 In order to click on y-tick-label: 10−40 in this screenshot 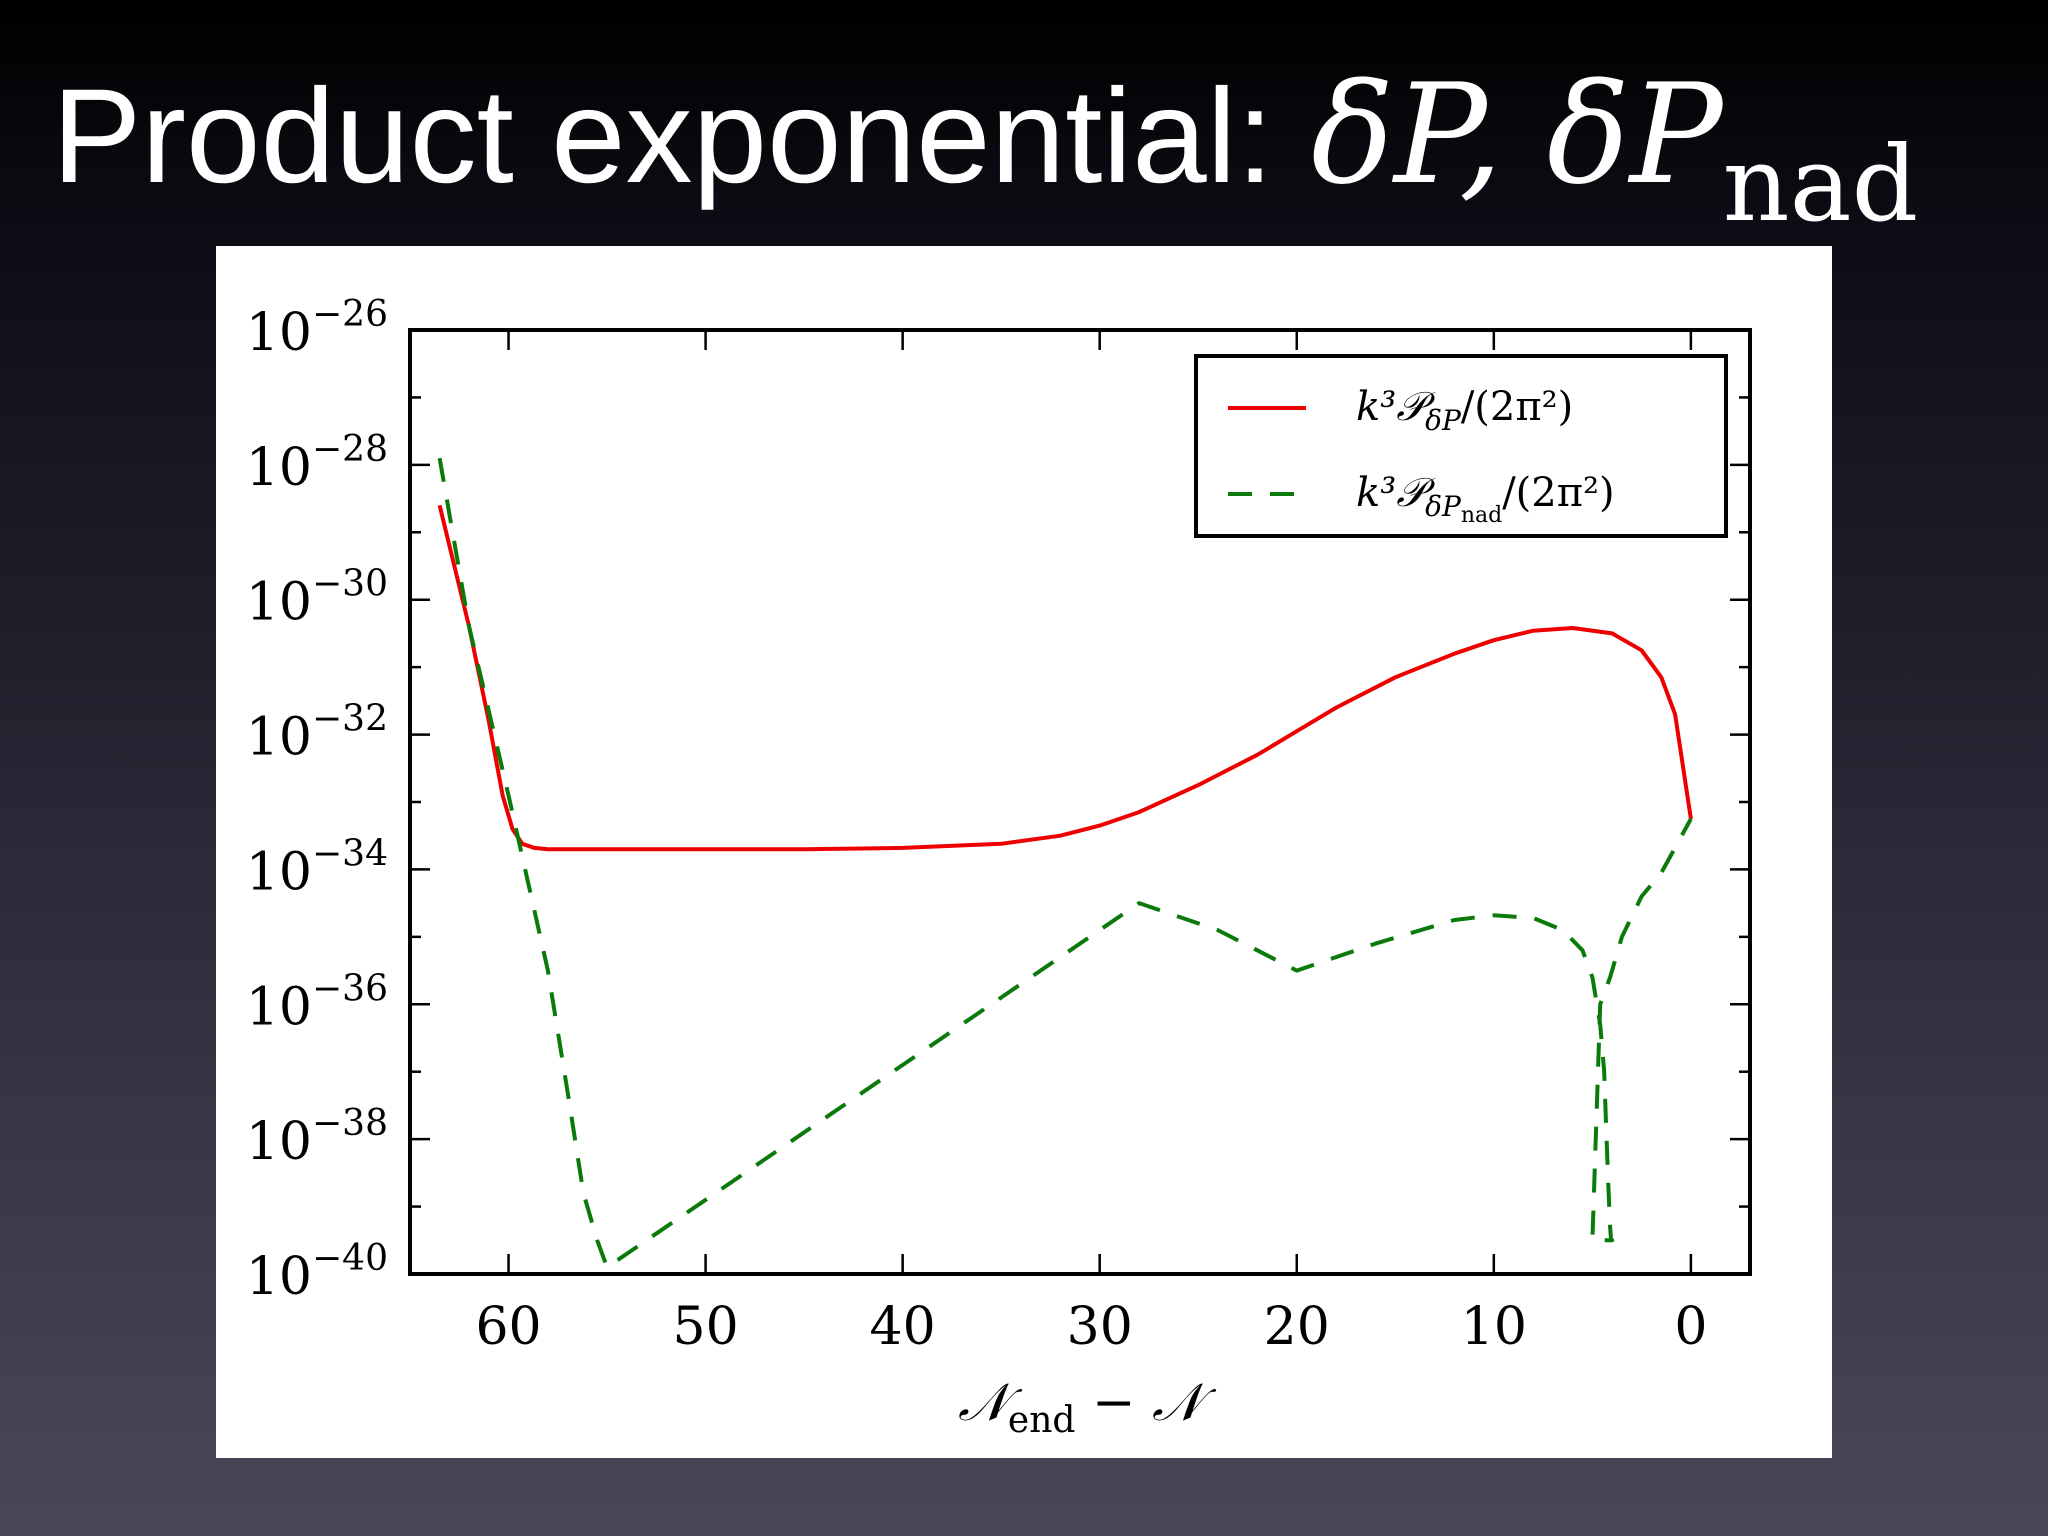, I will do `click(317, 1272)`.